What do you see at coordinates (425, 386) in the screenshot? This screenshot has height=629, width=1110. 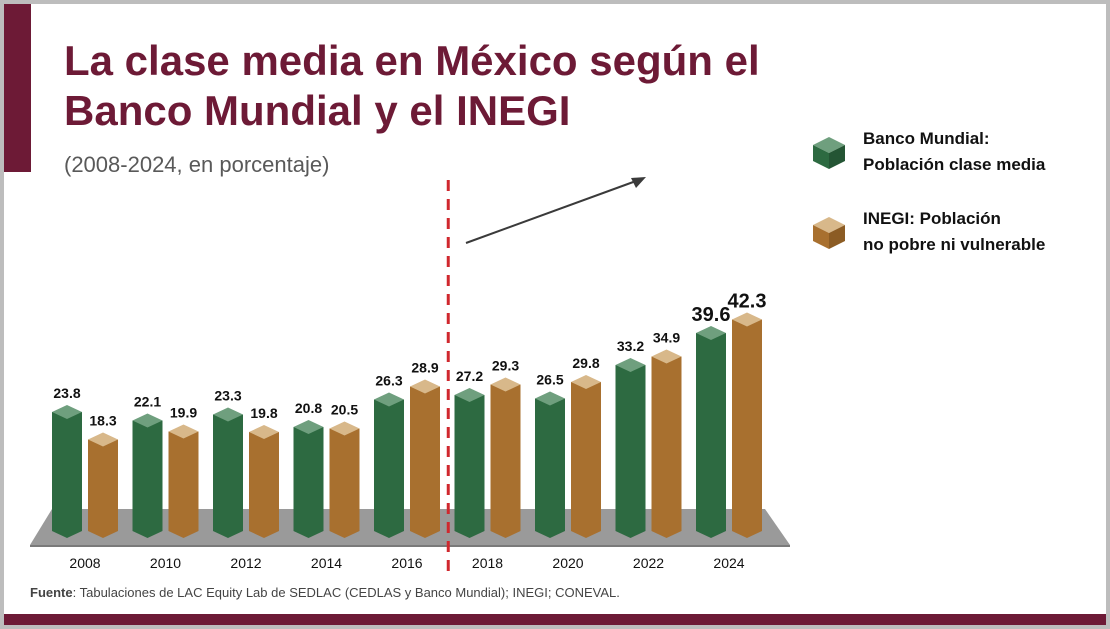 I see `bar-cap-inegi-2016` at bounding box center [425, 386].